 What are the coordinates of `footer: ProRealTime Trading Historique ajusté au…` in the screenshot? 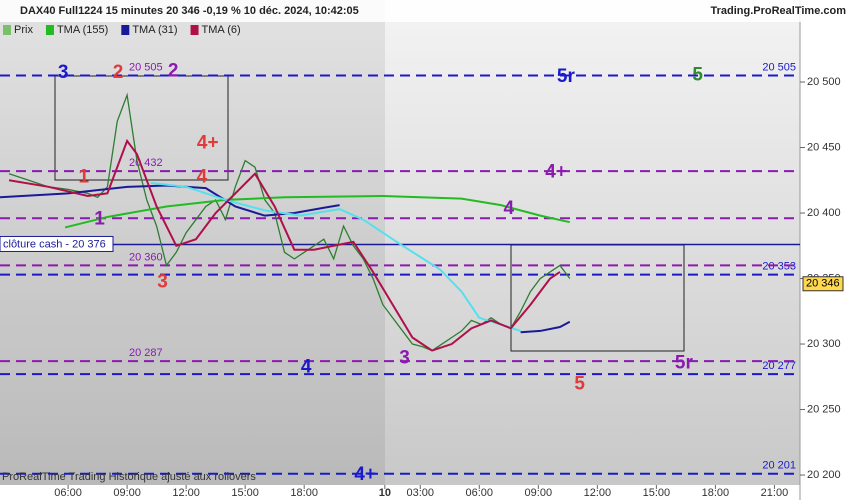 It's located at (129, 477).